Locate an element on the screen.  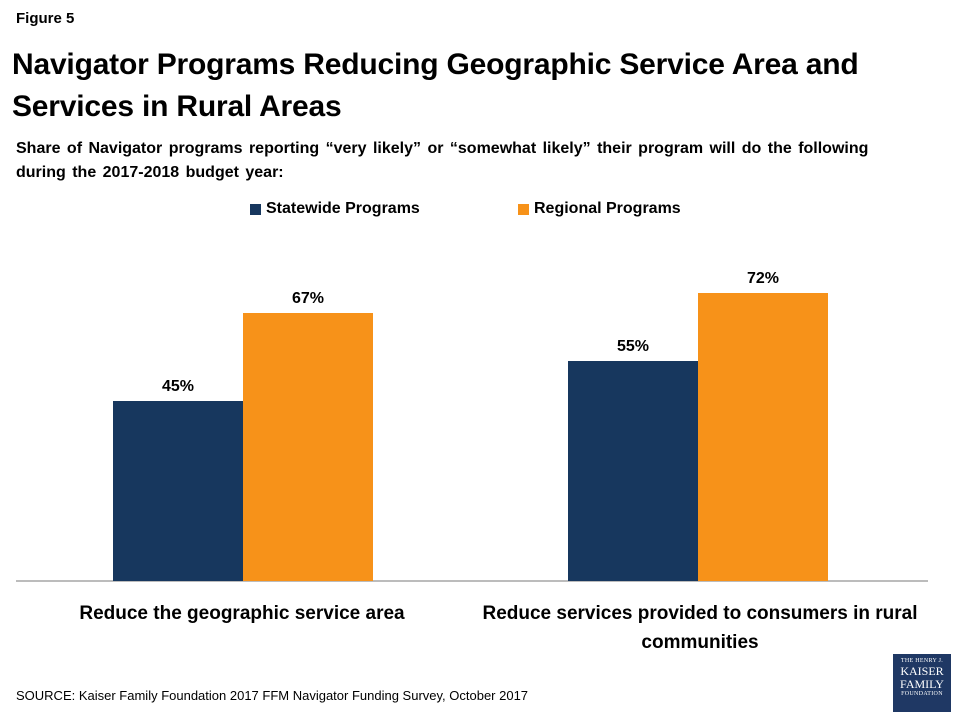
logo-line-1: THE HENRY J. is located at coordinates (922, 661).